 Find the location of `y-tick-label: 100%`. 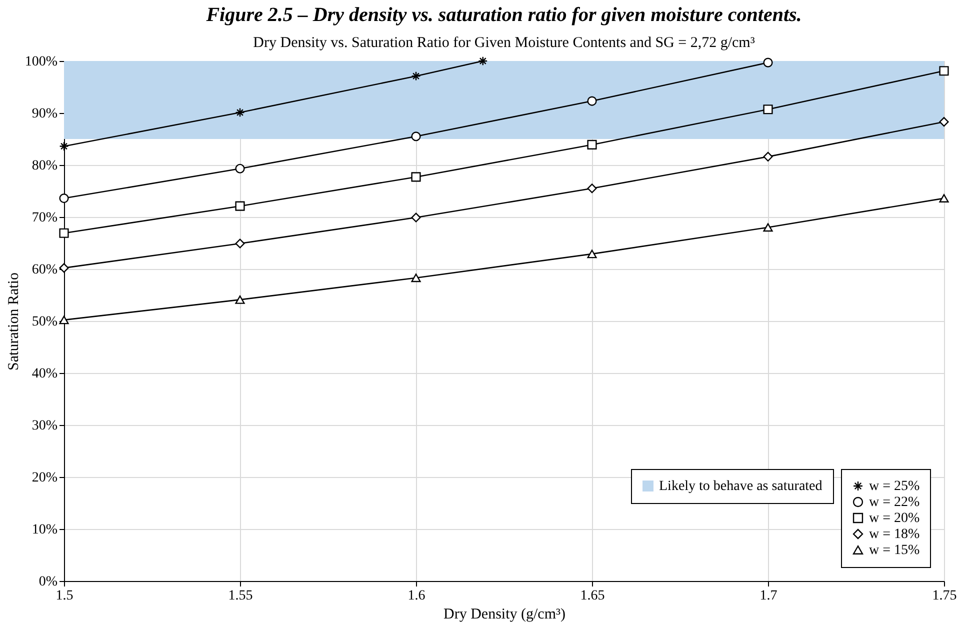

y-tick-label: 100% is located at coordinates (41, 62).